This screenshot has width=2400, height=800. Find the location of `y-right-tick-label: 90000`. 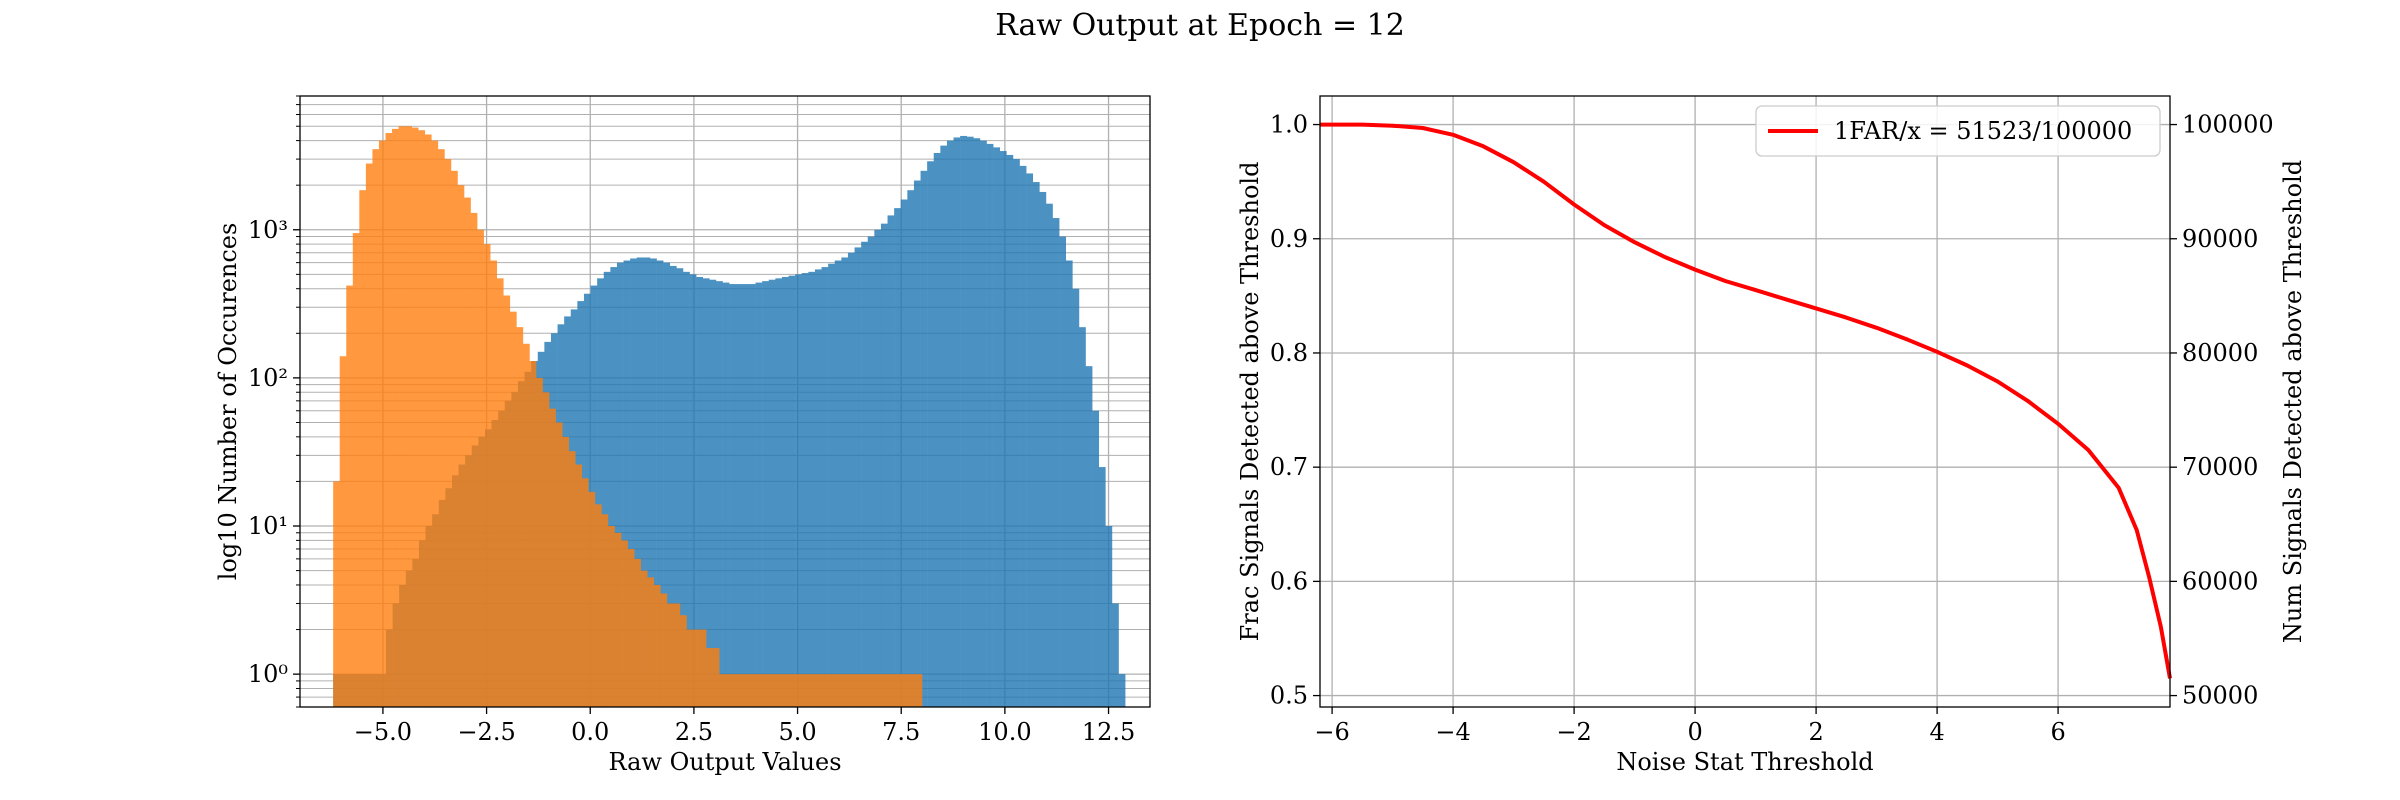

y-right-tick-label: 90000 is located at coordinates (2220, 239).